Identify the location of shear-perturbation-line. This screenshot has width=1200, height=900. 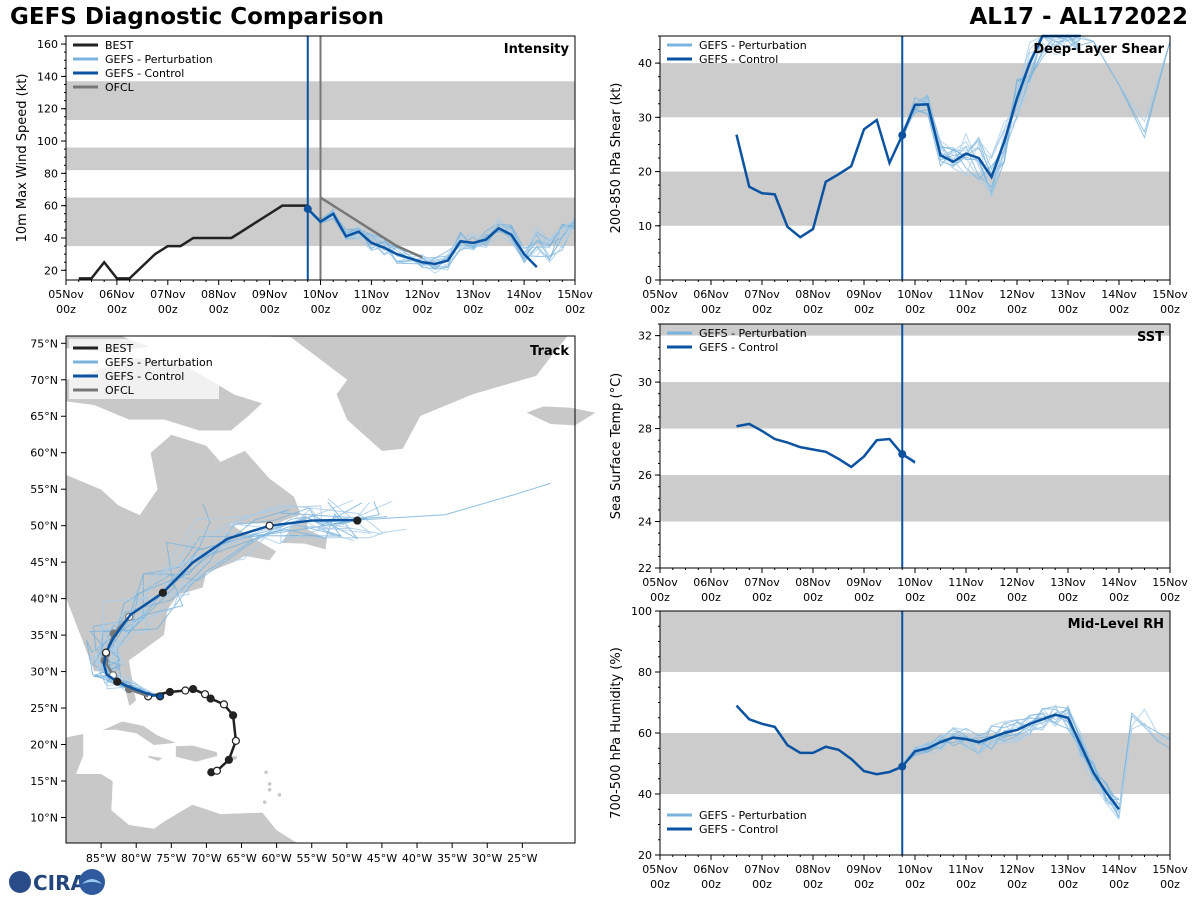
(991, 108).